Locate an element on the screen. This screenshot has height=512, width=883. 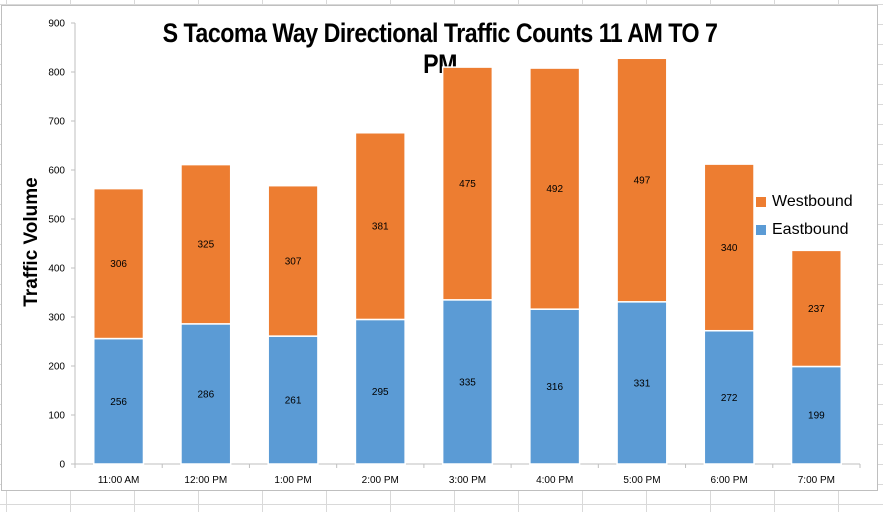
data-label-eastbound: 199 is located at coordinates (816, 416).